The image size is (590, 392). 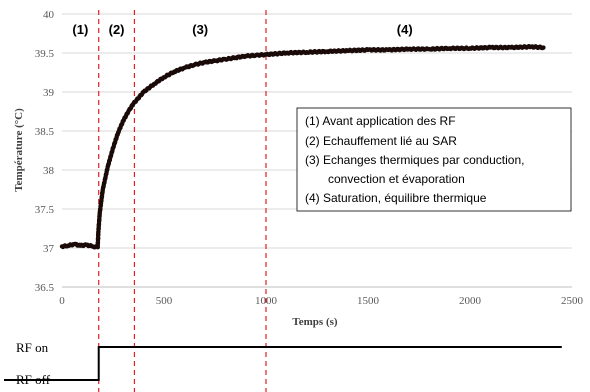 What do you see at coordinates (32, 347) in the screenshot?
I see `rf-on-label: RF on` at bounding box center [32, 347].